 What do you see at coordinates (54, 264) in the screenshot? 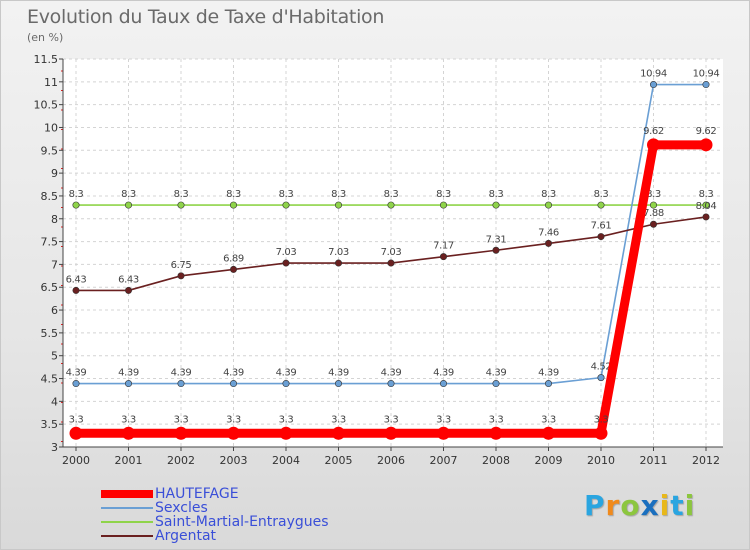
I see `y-tick-label: 7` at bounding box center [54, 264].